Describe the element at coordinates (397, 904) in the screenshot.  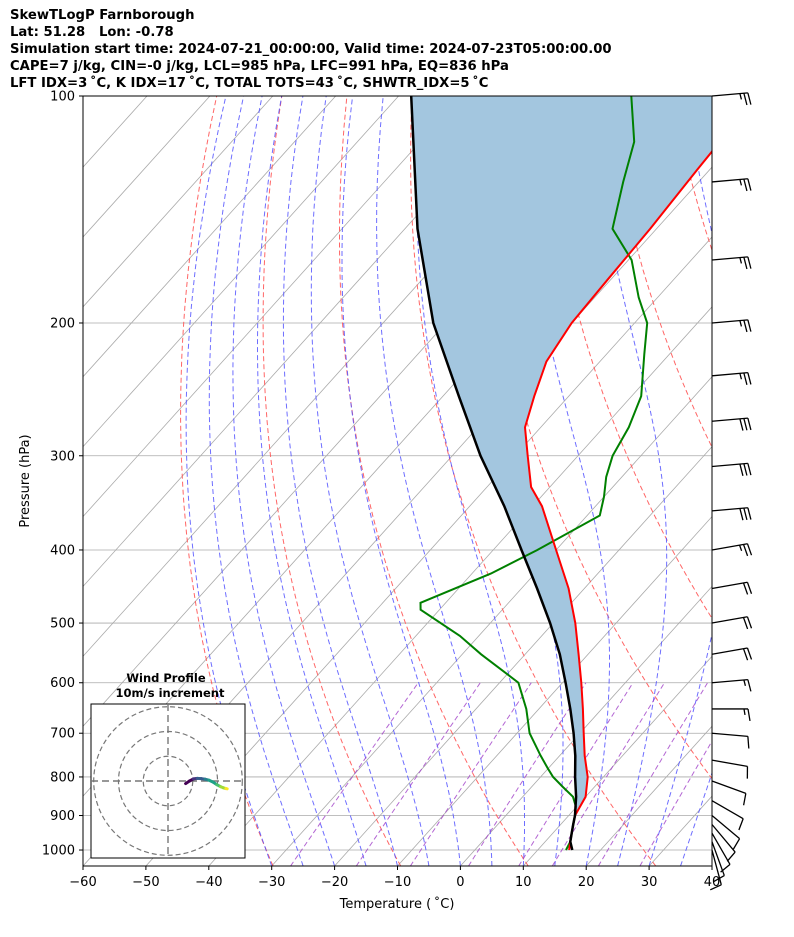
I see `x-axis-label: Temperature ( ˚C)` at that location.